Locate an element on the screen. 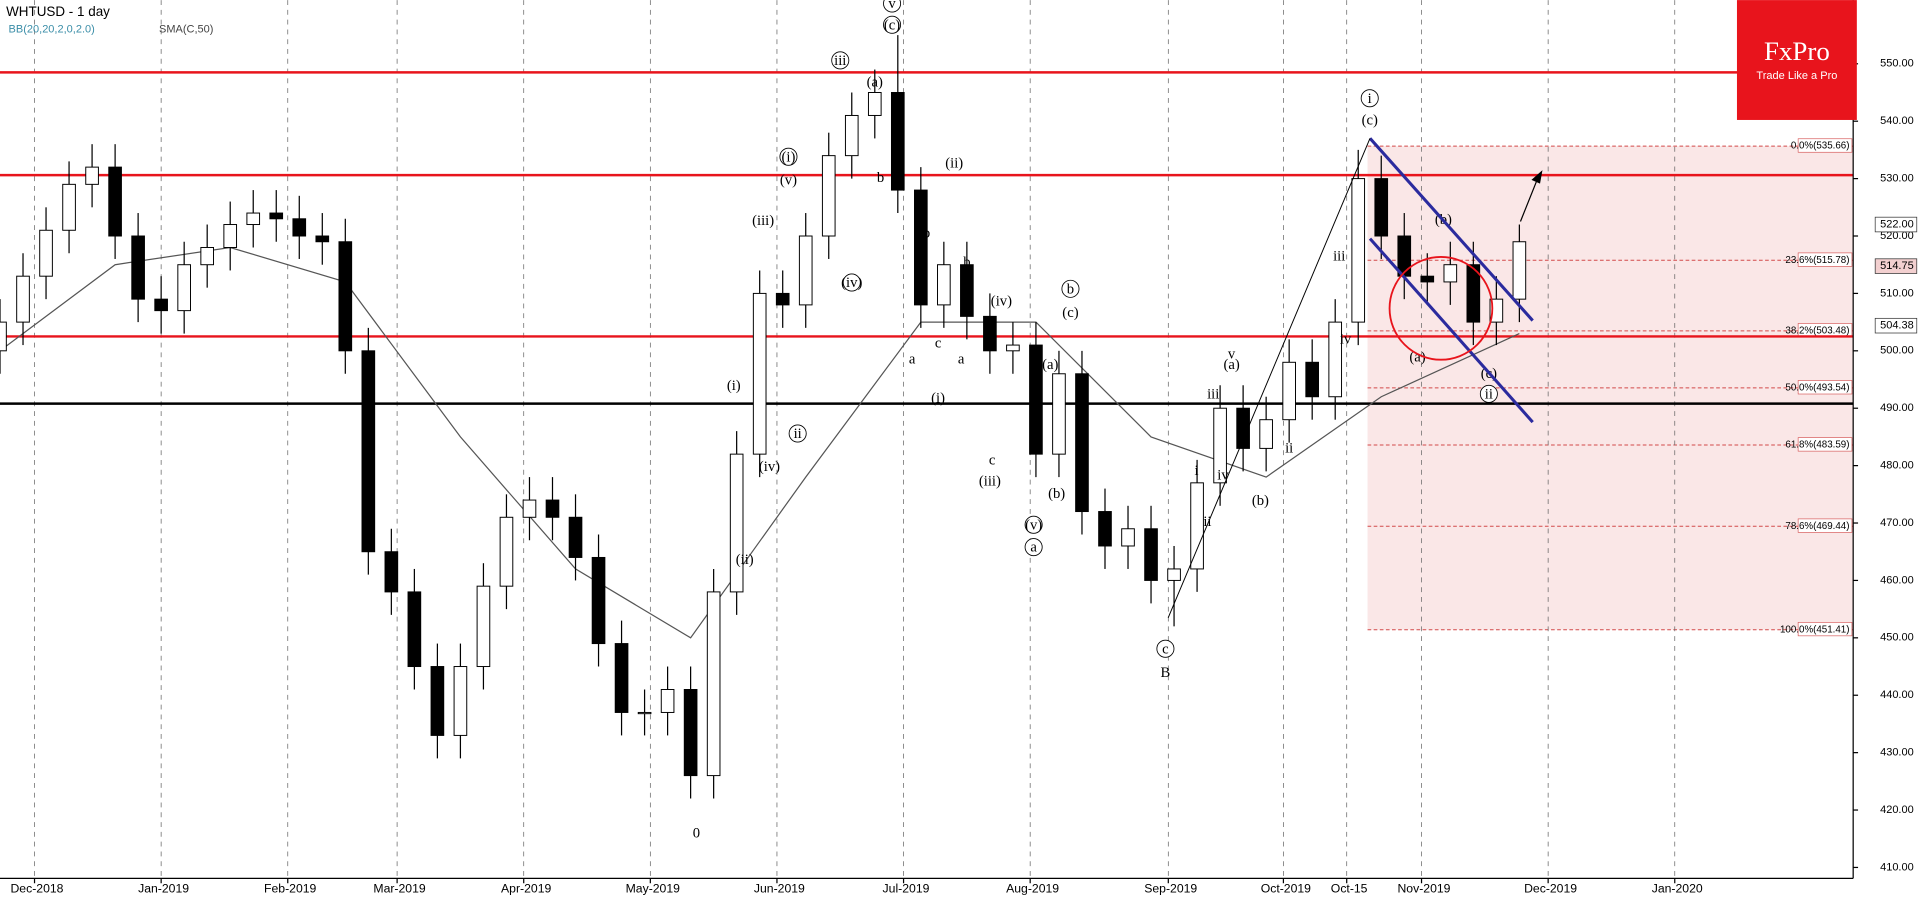  x-tick-label: Sep-2019 is located at coordinates (1170, 889).